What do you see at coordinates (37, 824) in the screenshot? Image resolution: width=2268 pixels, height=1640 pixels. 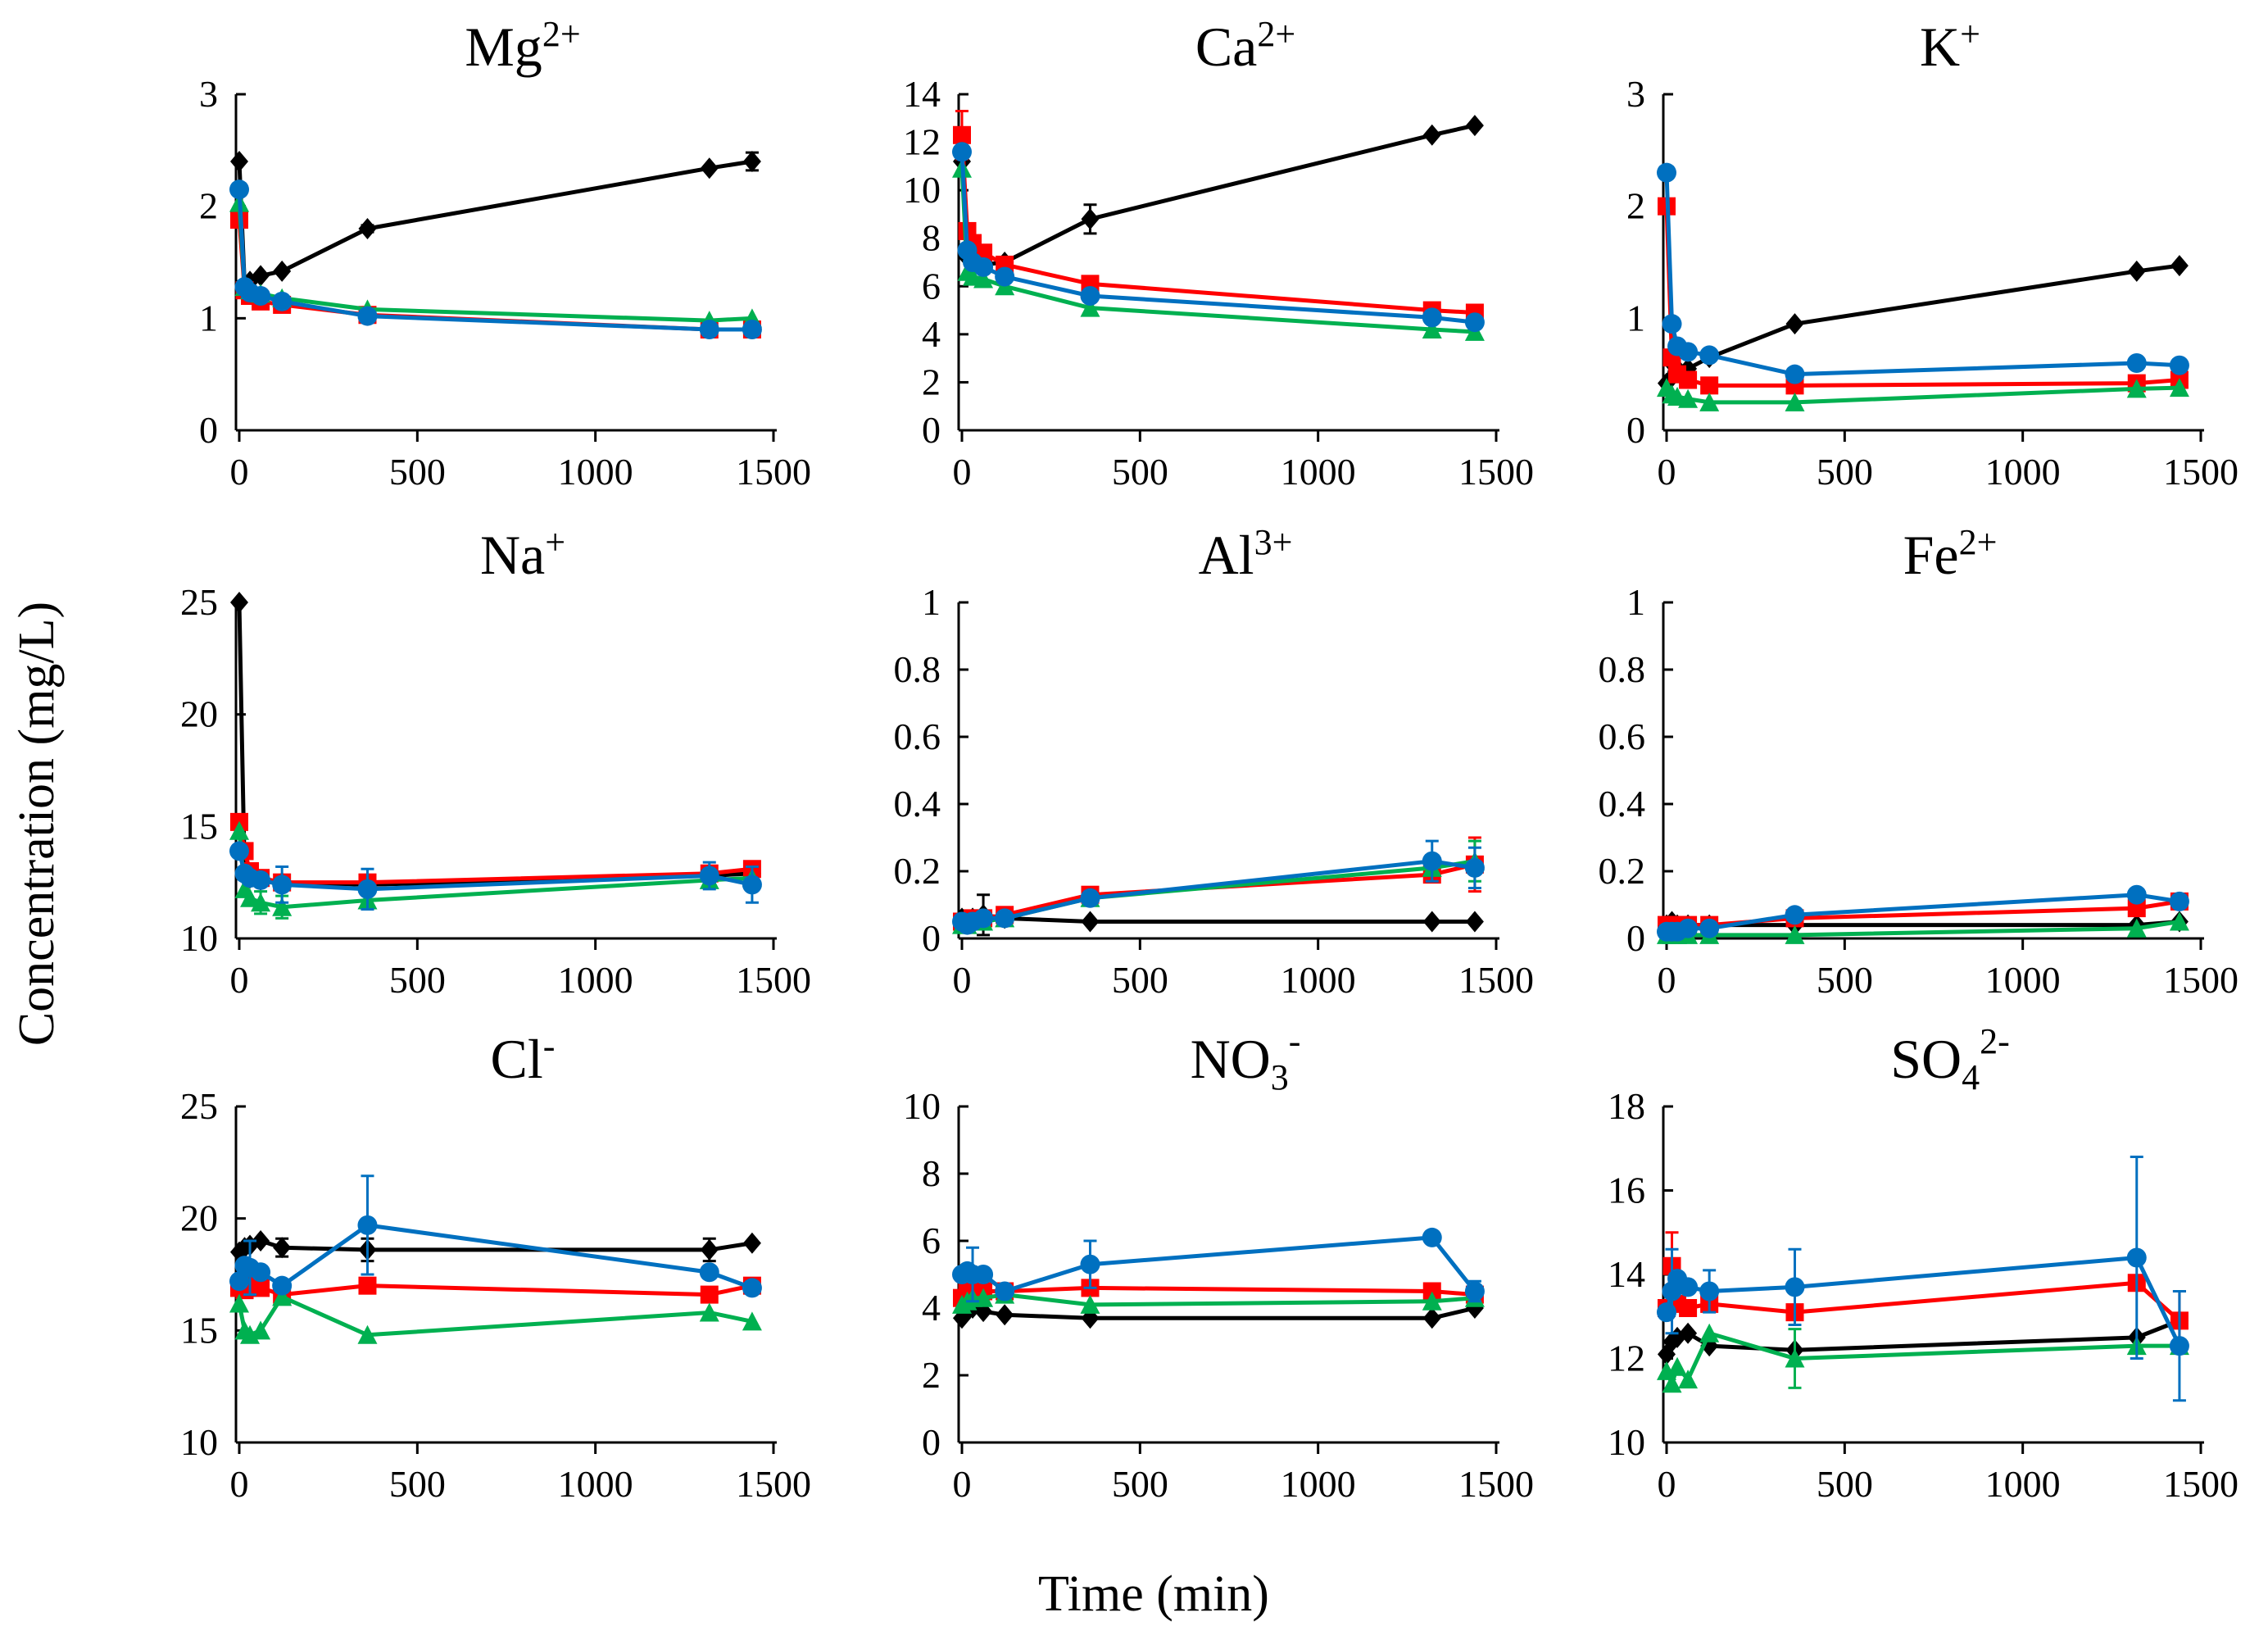 I see `y-axis-title: Concentration (mg/L)` at bounding box center [37, 824].